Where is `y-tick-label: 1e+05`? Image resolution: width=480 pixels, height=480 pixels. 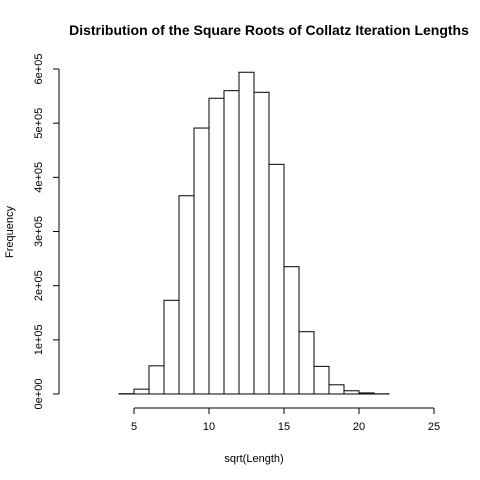
y-tick-label: 1e+05 is located at coordinates (39, 339).